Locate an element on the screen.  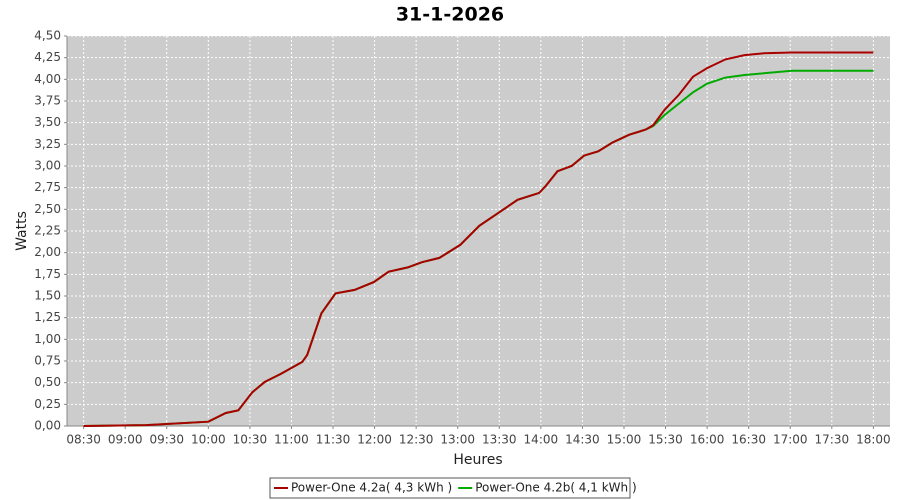
chart-title: 31-1-2026 is located at coordinates (450, 15).